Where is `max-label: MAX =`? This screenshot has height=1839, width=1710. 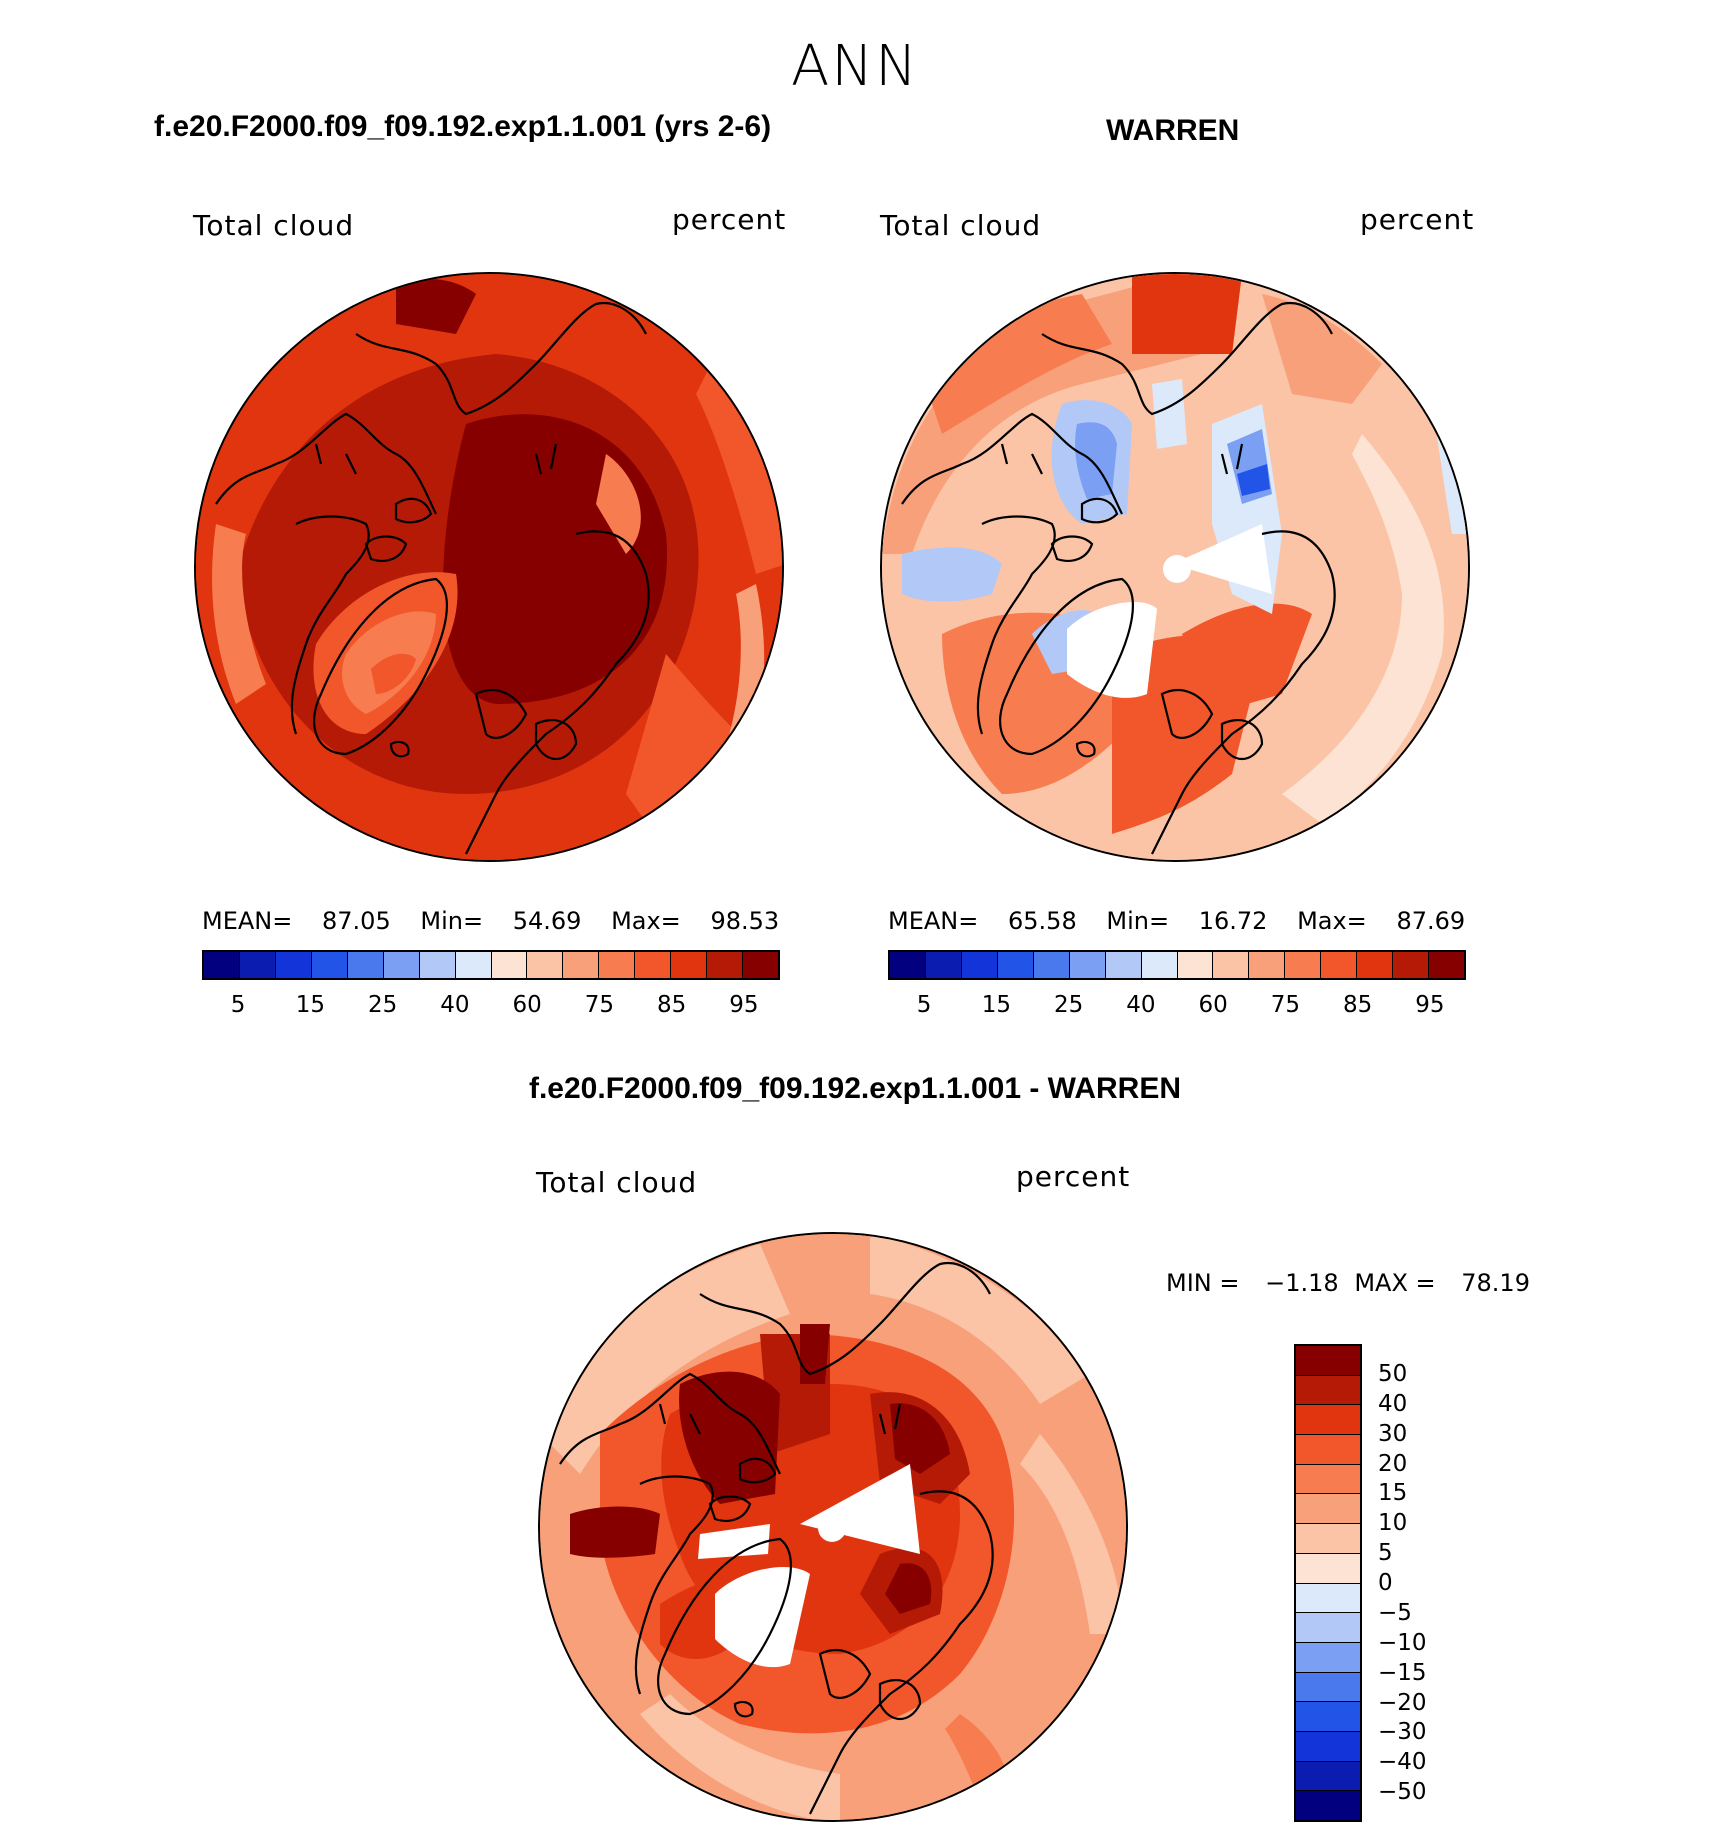
max-label: MAX = is located at coordinates (1395, 1283).